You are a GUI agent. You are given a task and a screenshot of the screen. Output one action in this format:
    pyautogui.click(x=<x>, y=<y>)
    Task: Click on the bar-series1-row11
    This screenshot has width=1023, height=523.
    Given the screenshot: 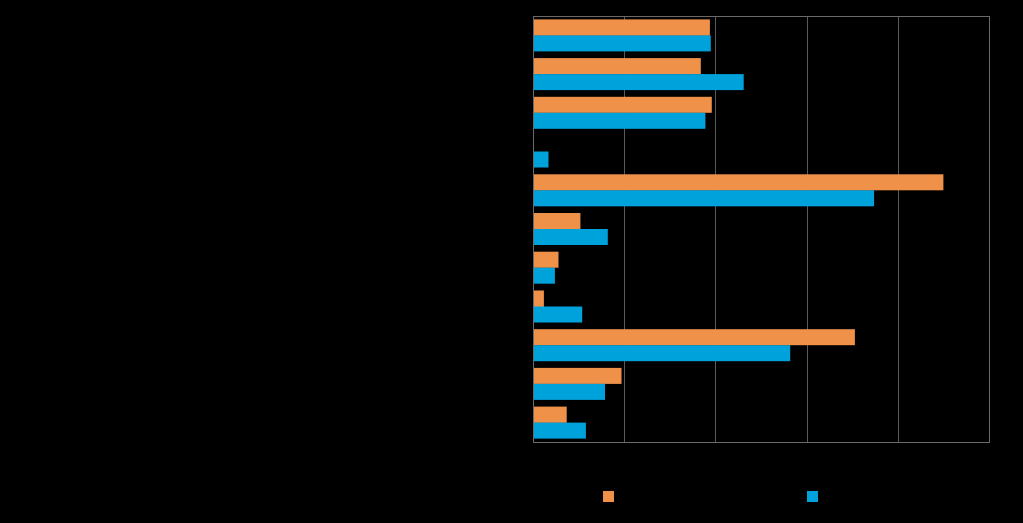 What is the action you would take?
    pyautogui.click(x=550, y=414)
    